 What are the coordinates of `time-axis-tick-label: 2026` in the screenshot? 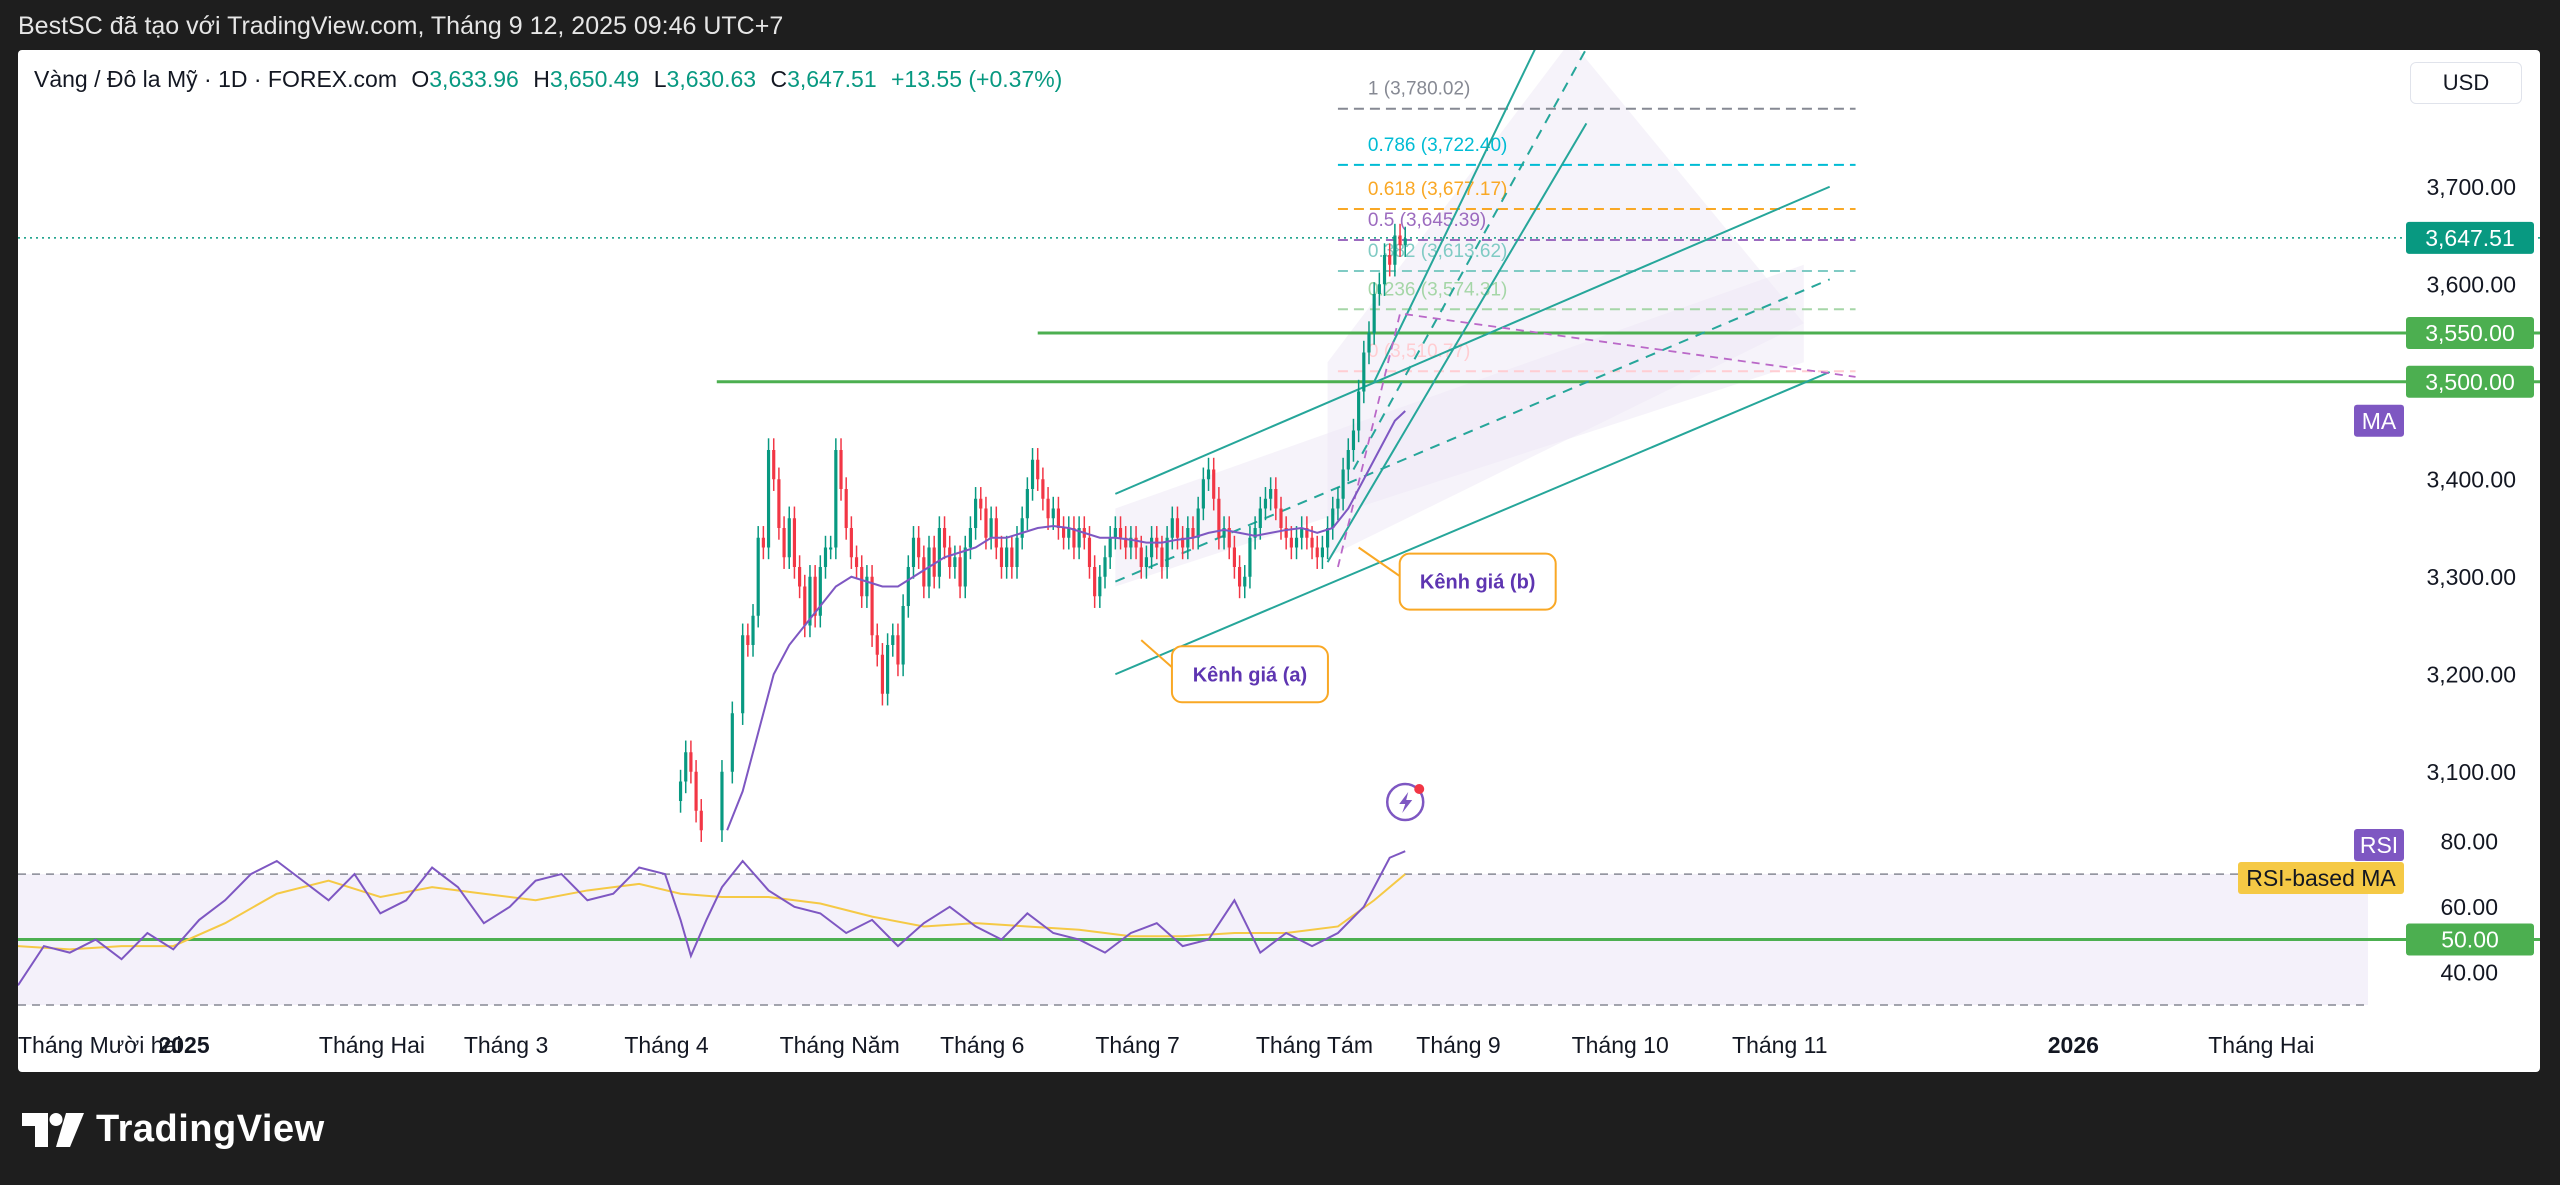 It's located at (2073, 1045).